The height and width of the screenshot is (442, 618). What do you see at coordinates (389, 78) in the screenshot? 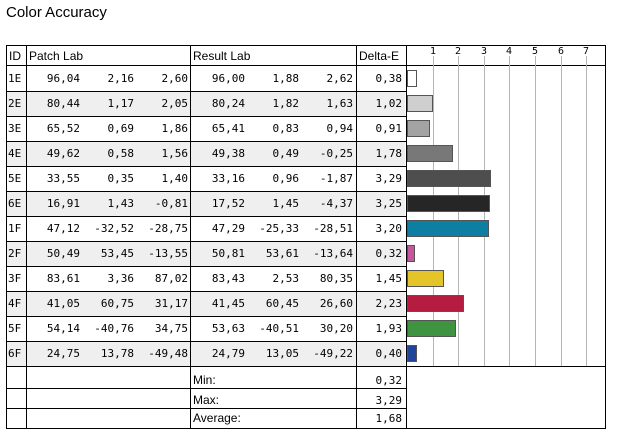
I see `delta-e-value: 0,38` at bounding box center [389, 78].